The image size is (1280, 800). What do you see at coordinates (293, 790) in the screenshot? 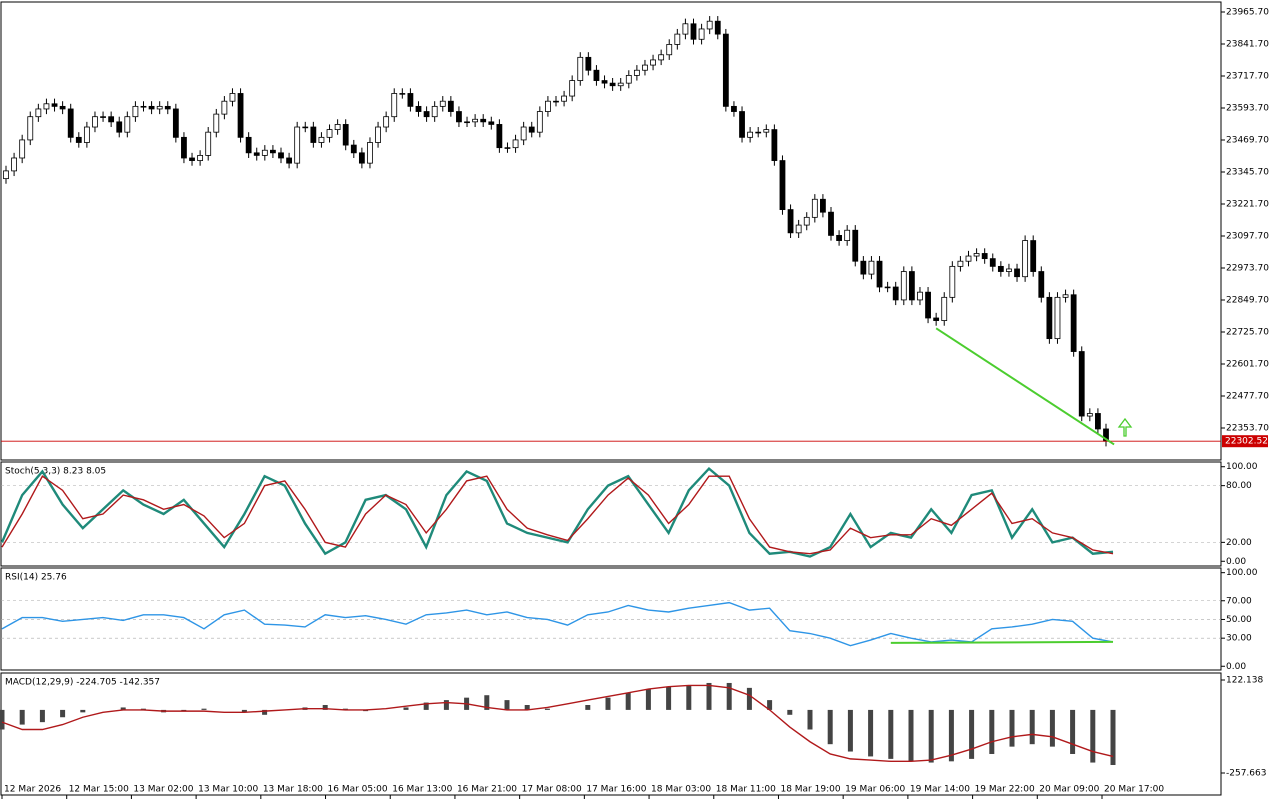
I see `x-tick-label: 13 Mar 18:00` at bounding box center [293, 790].